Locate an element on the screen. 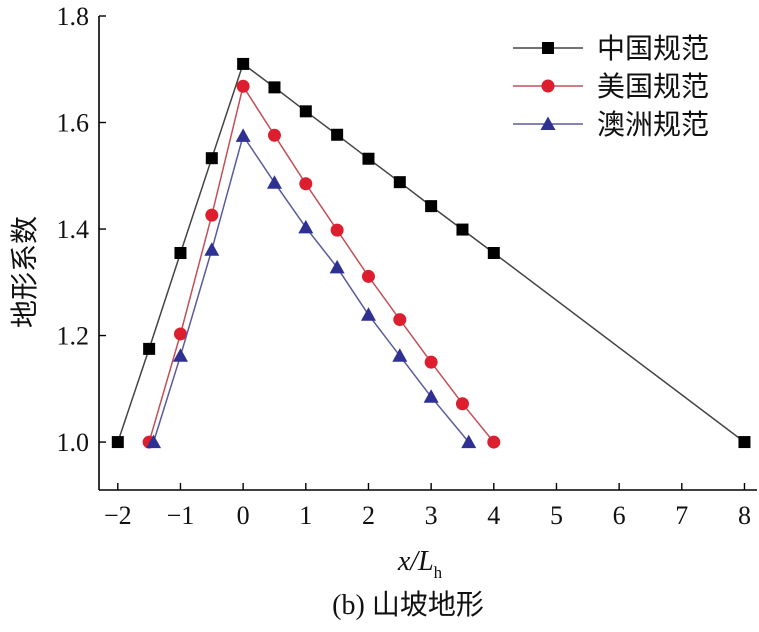 The height and width of the screenshot is (632, 759). y-tick-label: 1.2 is located at coordinates (73, 336).